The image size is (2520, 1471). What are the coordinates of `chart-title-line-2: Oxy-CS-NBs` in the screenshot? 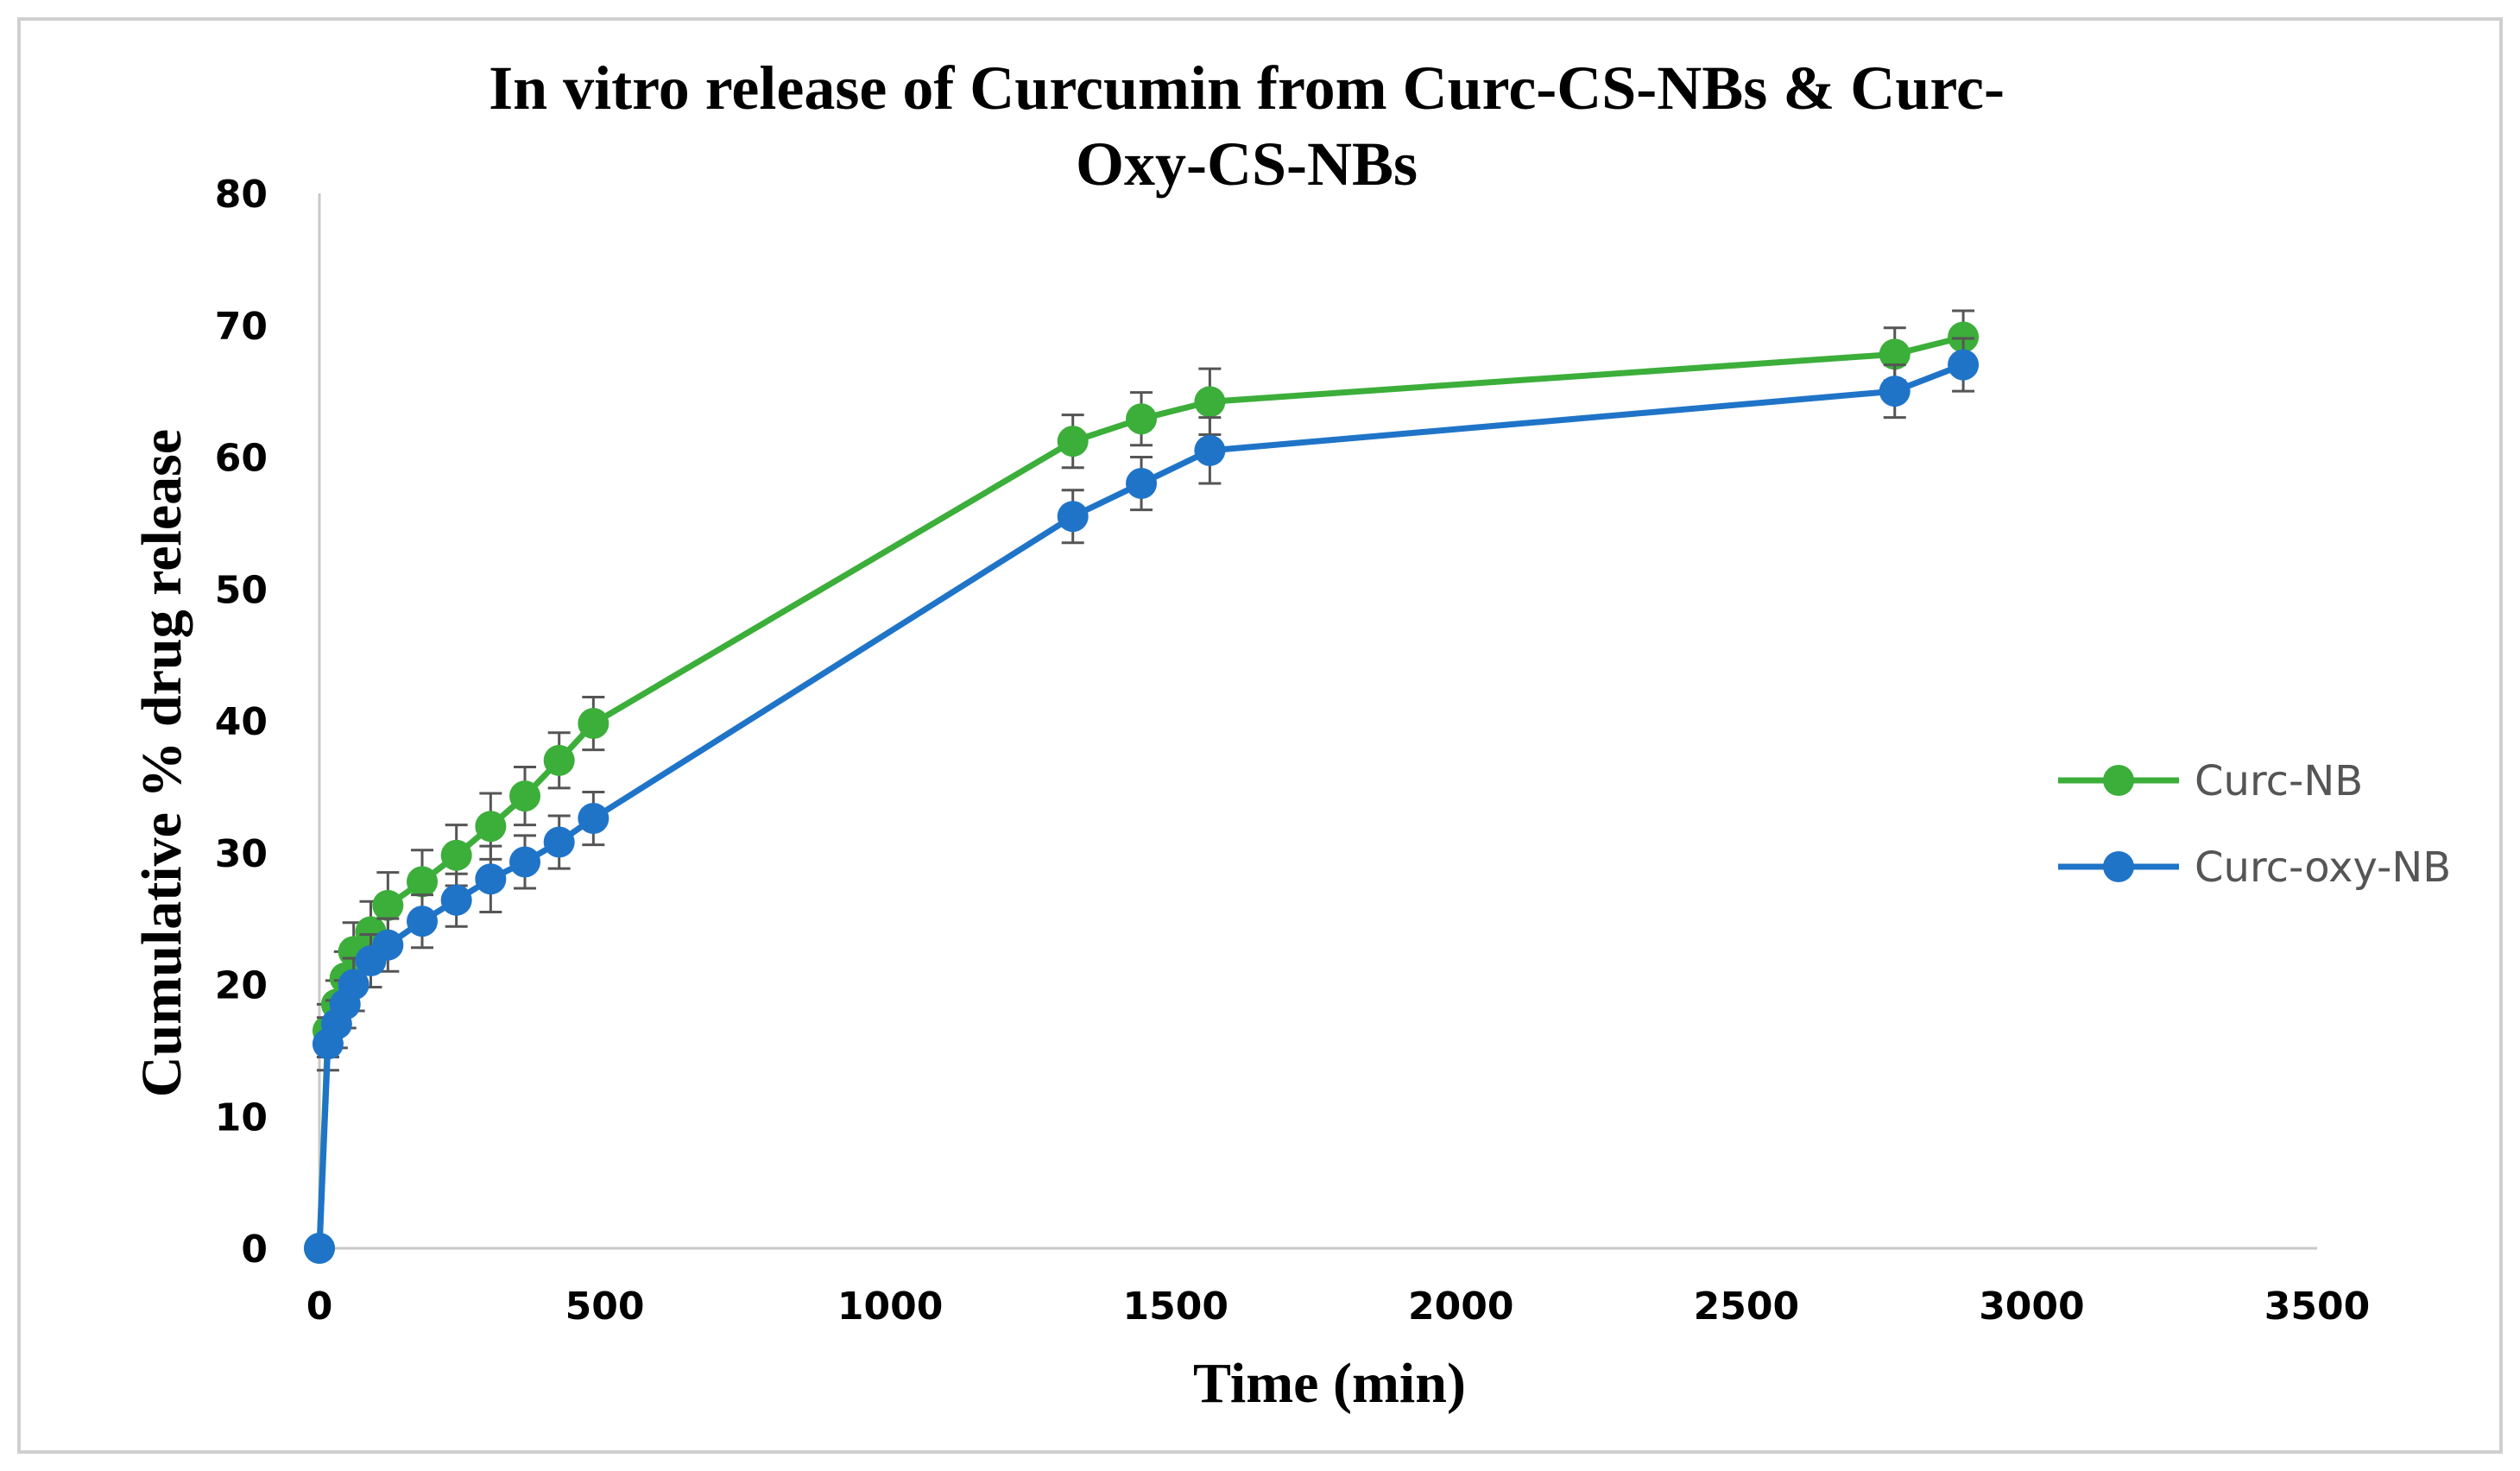 It's located at (1247, 164).